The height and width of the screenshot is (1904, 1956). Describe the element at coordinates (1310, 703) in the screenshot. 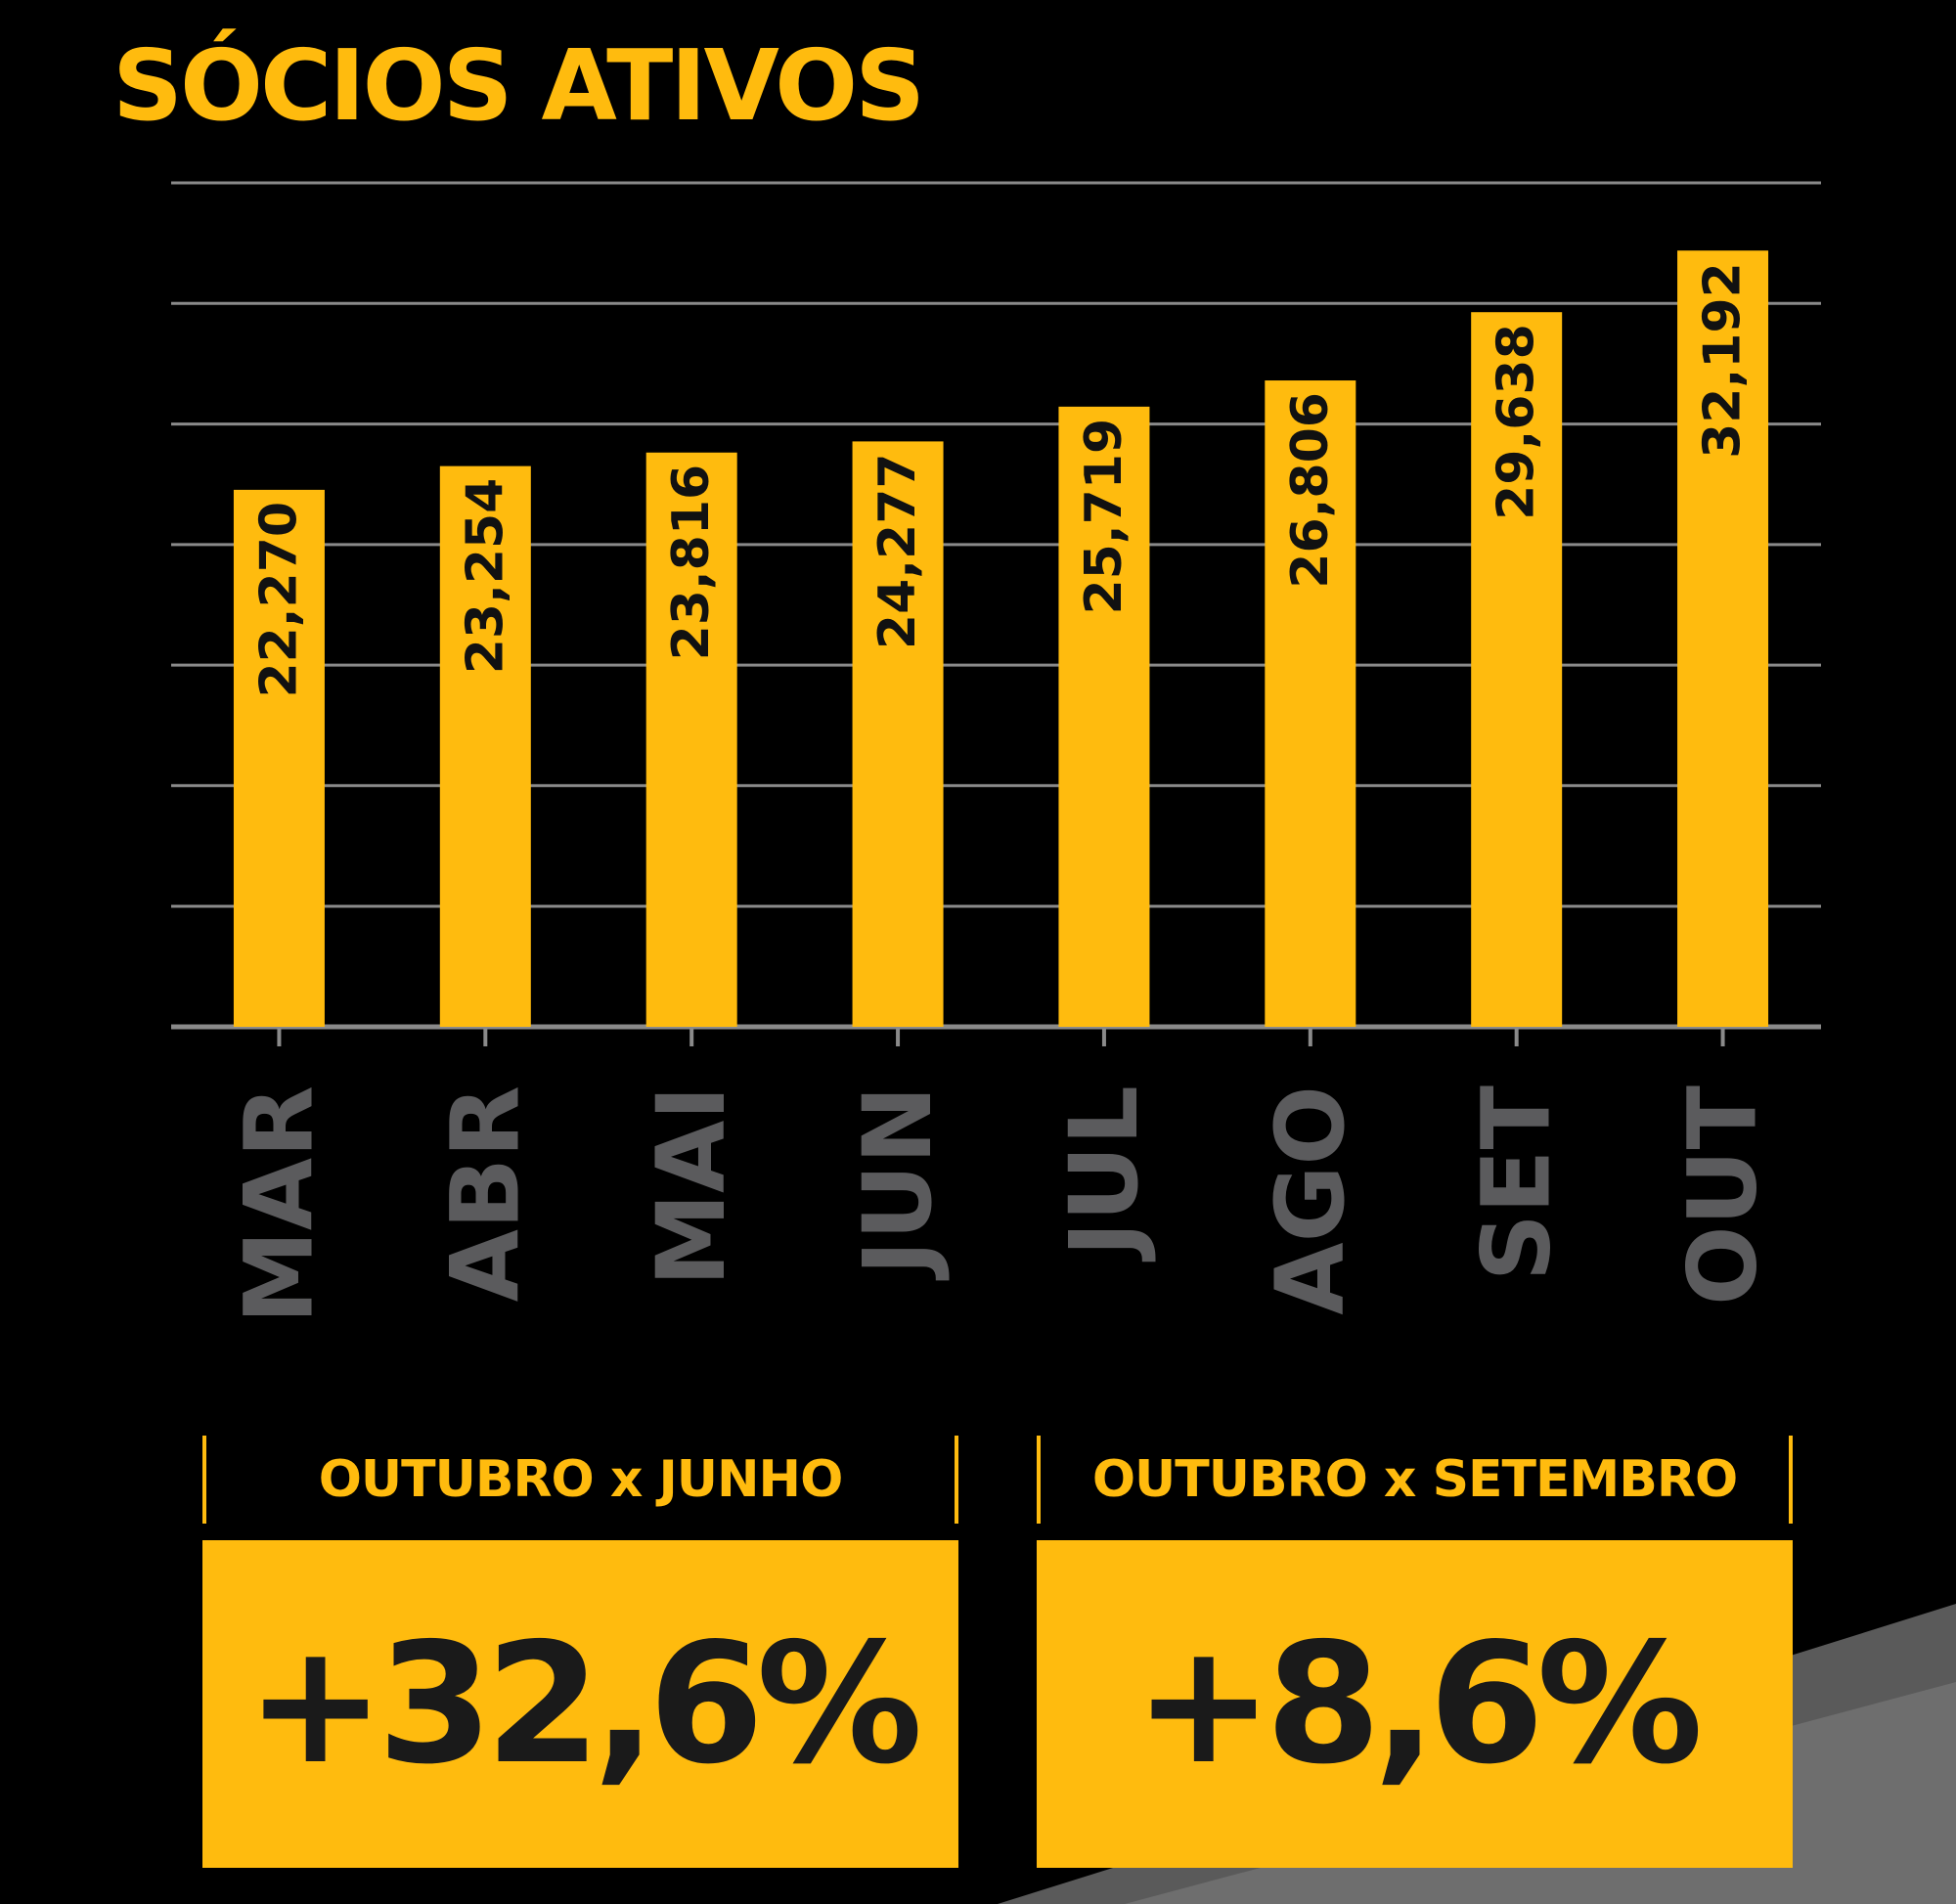

I see `bar-ago` at that location.